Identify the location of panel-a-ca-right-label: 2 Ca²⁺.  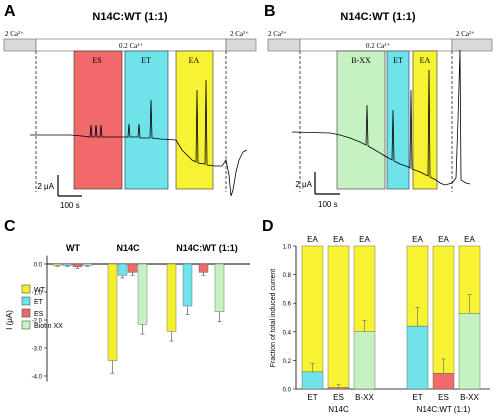
(239, 34).